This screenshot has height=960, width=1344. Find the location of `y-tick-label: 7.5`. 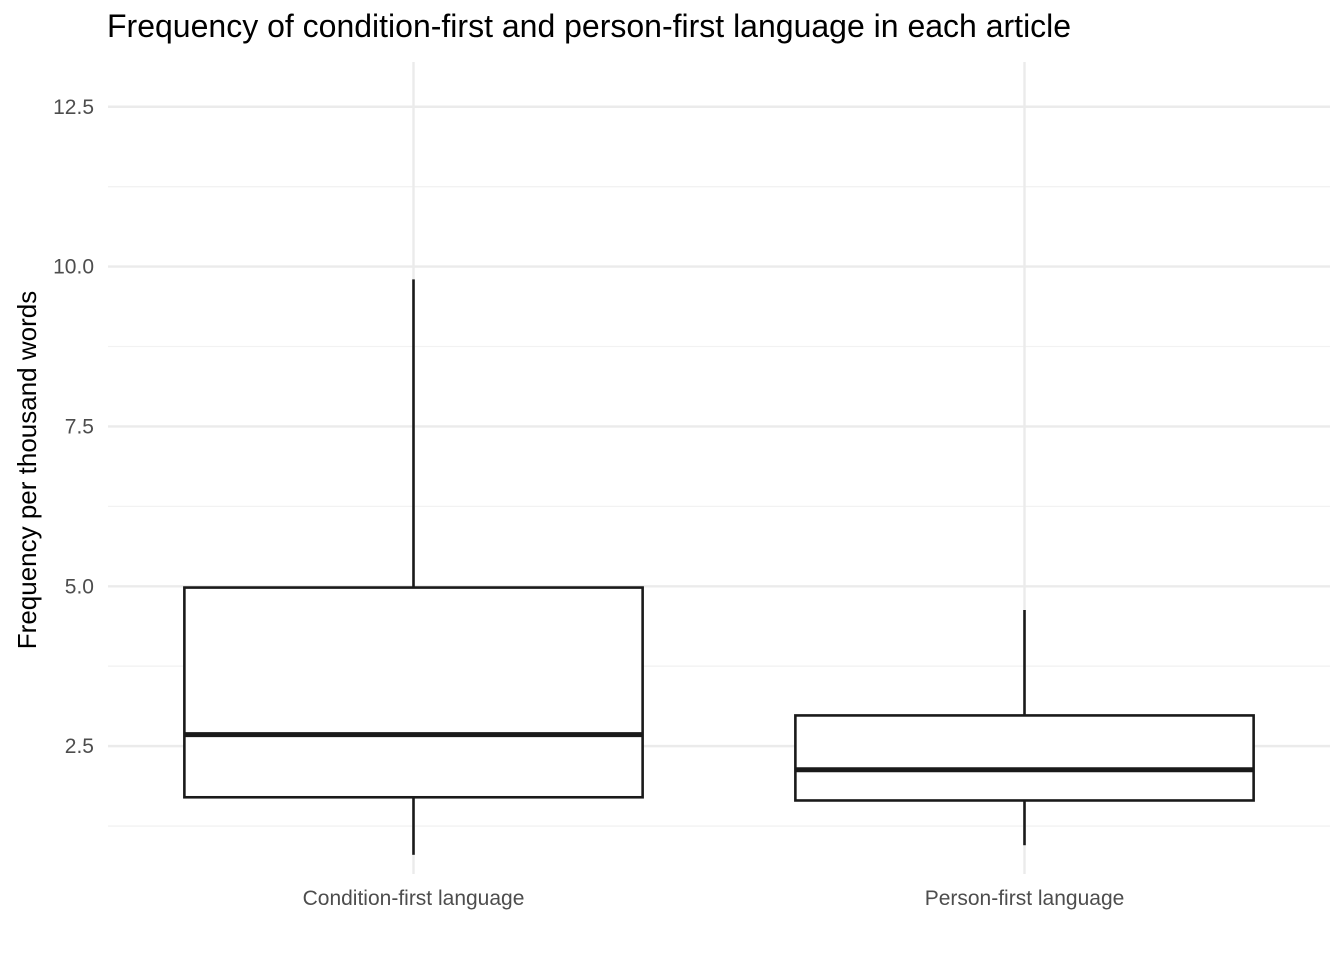

y-tick-label: 7.5 is located at coordinates (79, 426).